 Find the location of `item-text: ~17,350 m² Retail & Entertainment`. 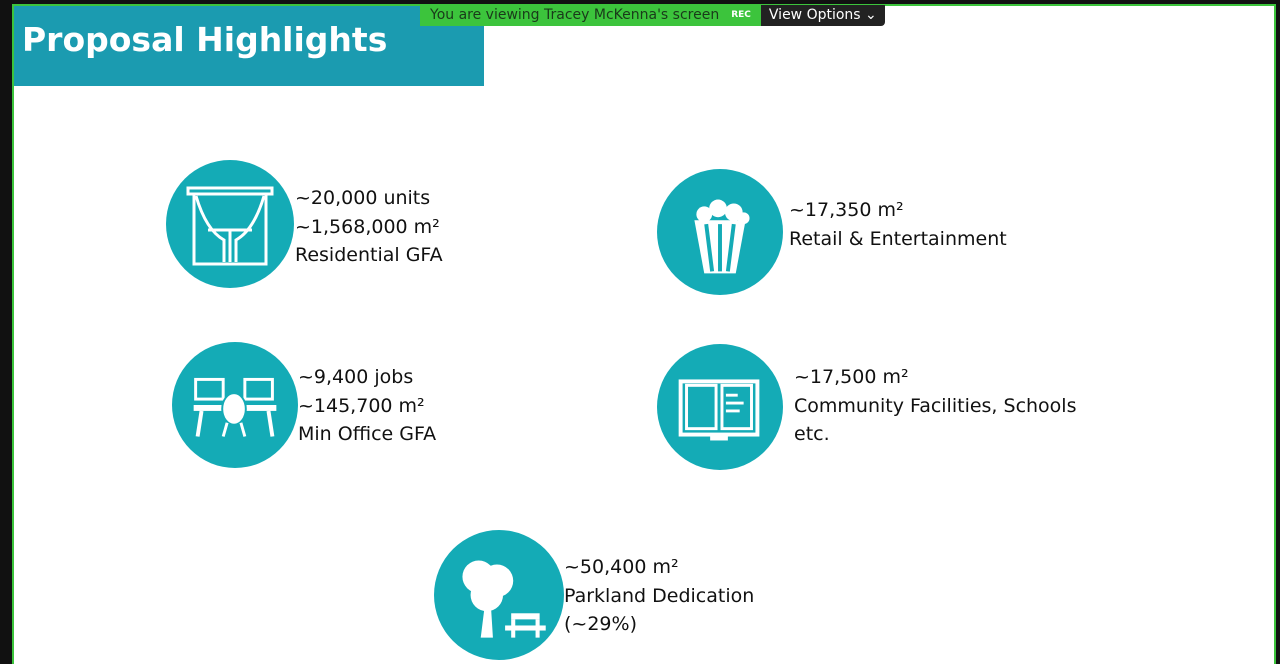

item-text: ~17,350 m² Retail & Entertainment is located at coordinates (898, 224).